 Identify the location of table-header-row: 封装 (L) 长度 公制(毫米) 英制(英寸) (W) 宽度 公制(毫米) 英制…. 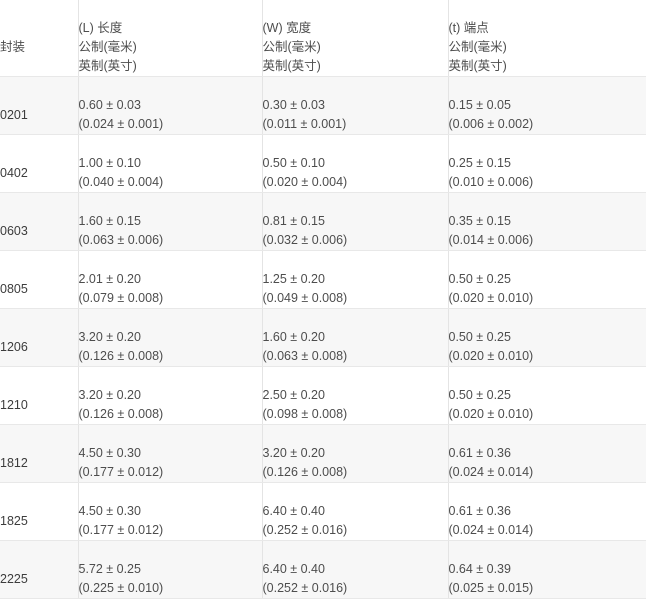
(323, 38).